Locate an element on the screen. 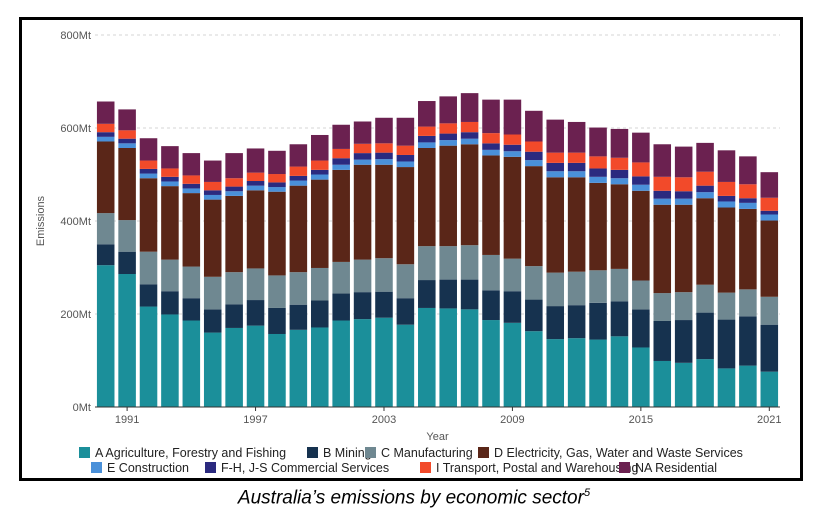 The width and height of the screenshot is (828, 529). legend-entry: I Transport, Postal and Warehousing is located at coordinates (537, 468).